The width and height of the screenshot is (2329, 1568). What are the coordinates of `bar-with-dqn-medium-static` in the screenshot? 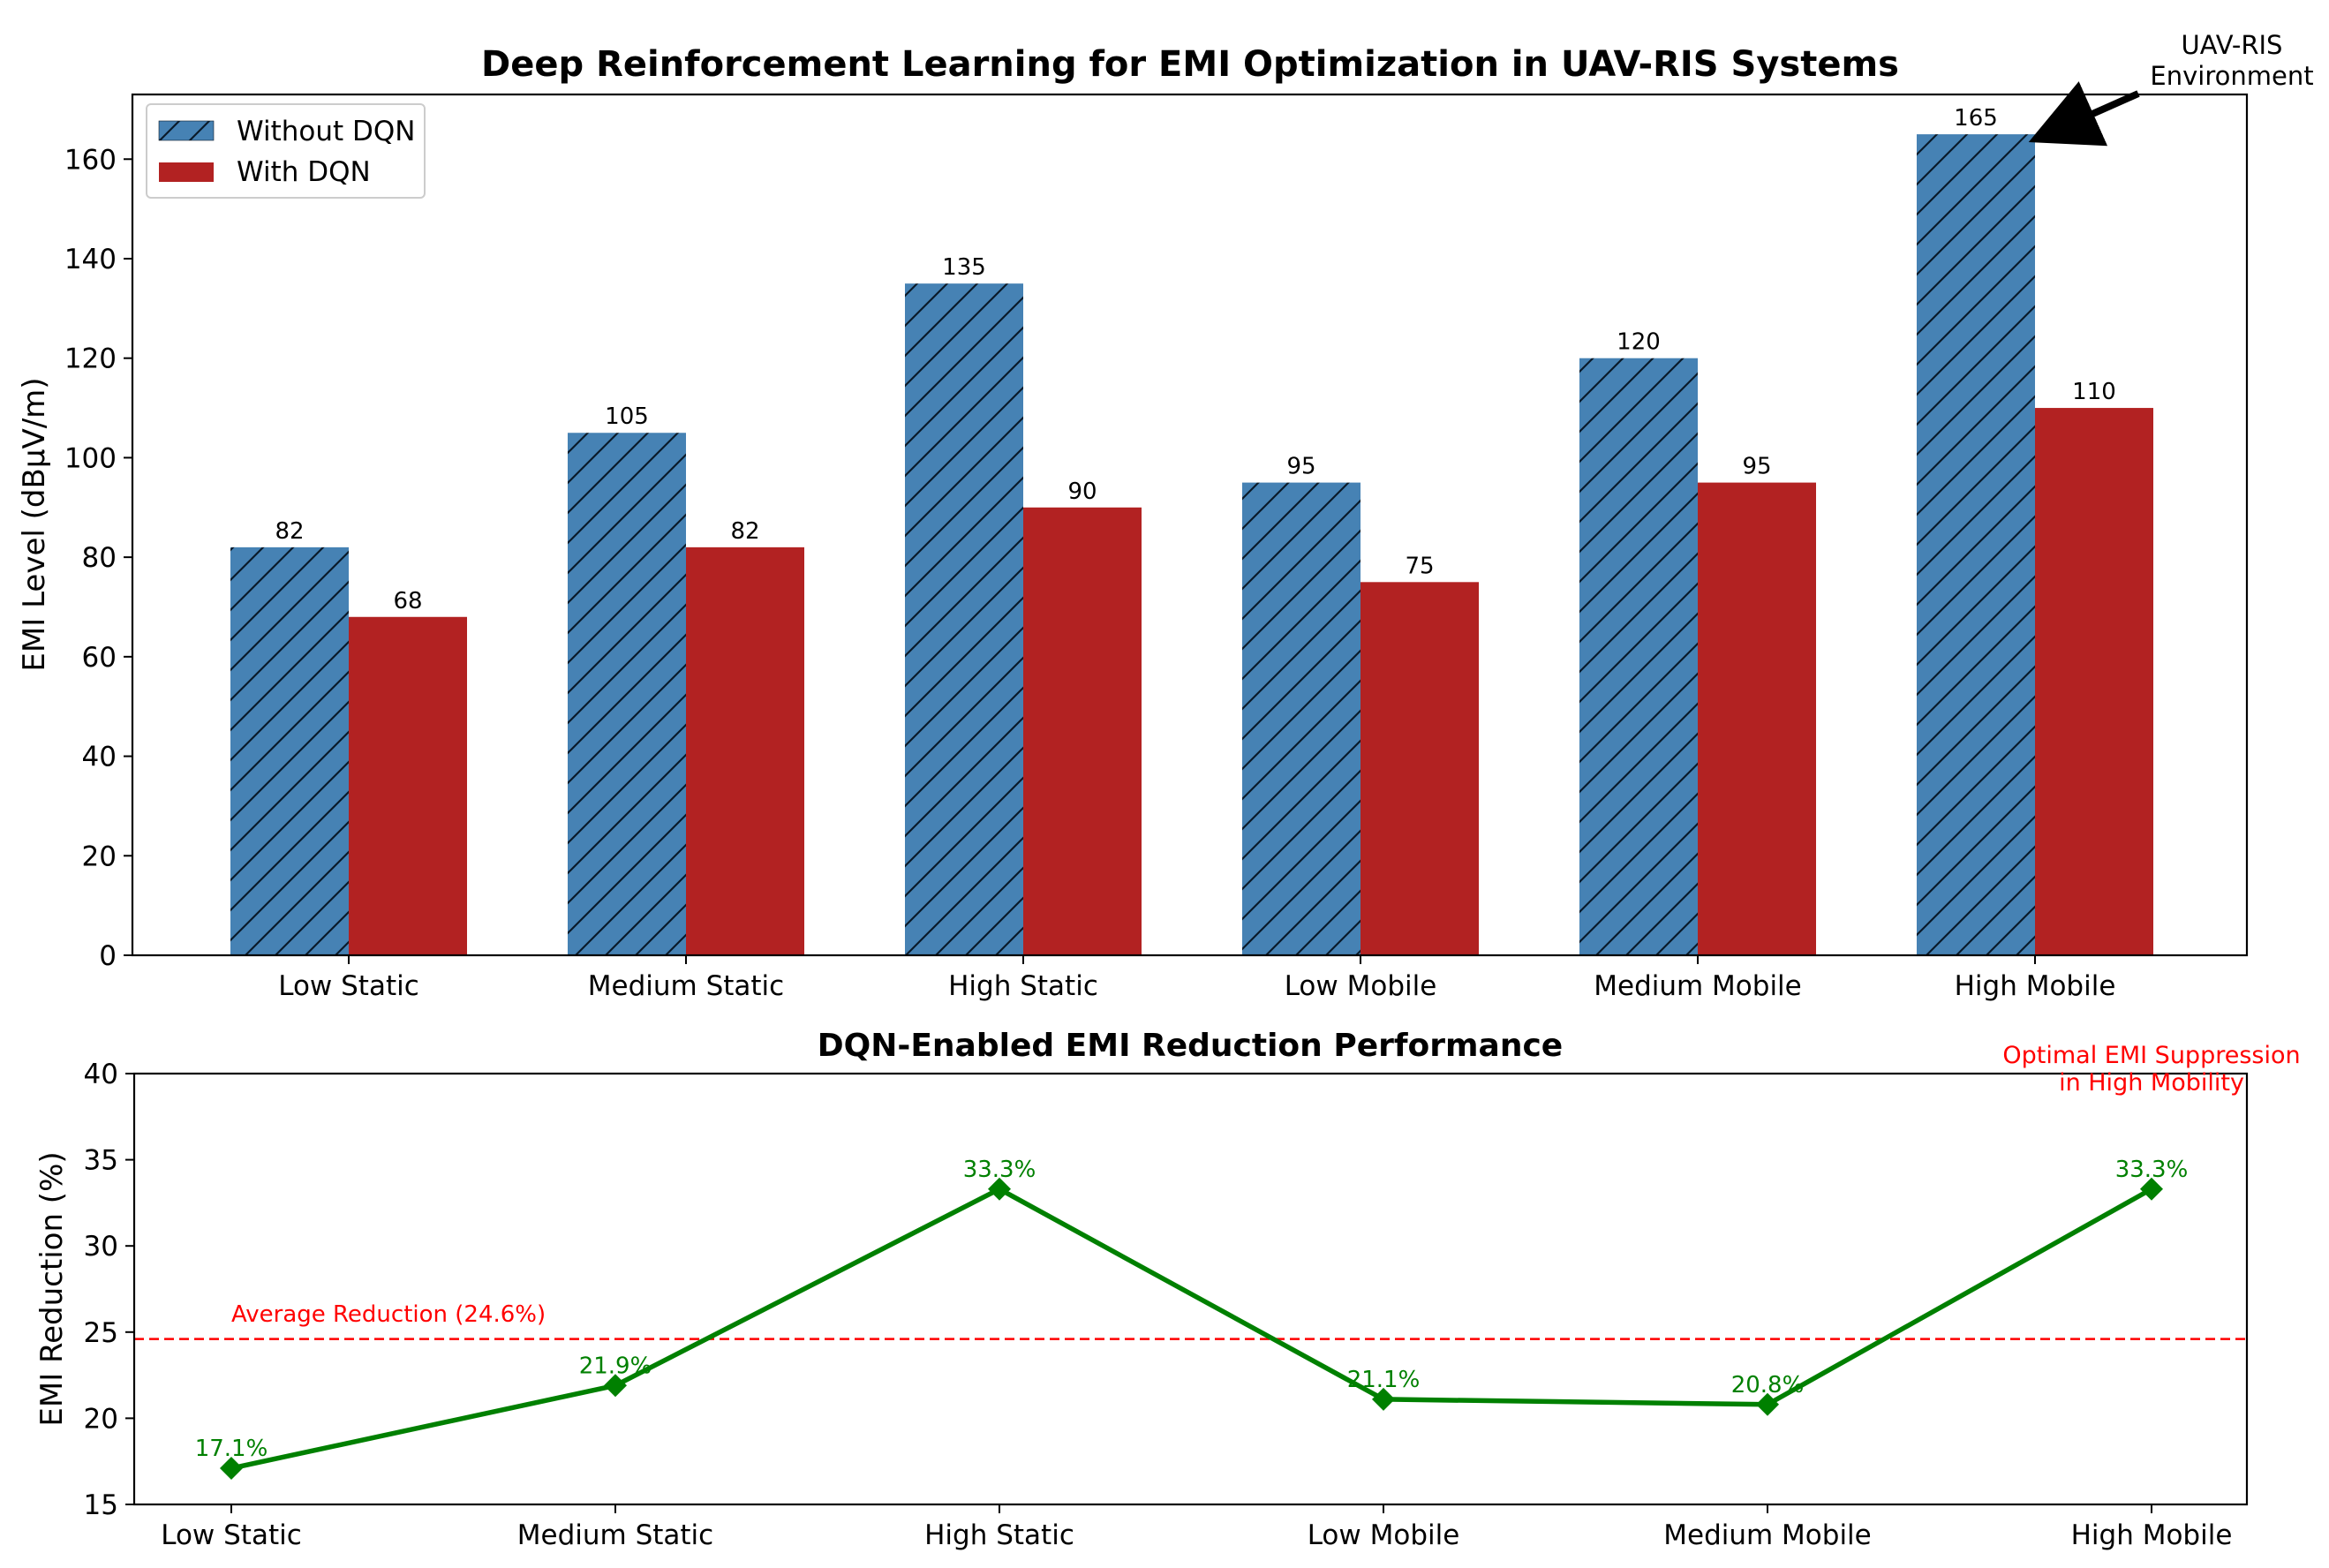 It's located at (745, 751).